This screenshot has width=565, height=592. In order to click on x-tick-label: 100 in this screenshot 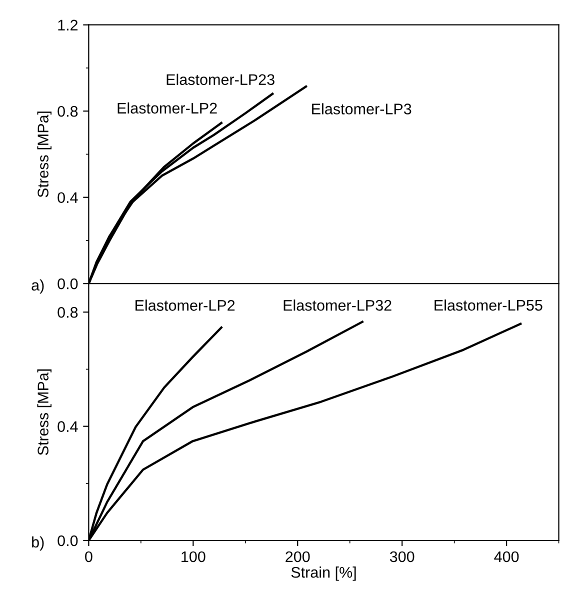, I will do `click(194, 556)`.